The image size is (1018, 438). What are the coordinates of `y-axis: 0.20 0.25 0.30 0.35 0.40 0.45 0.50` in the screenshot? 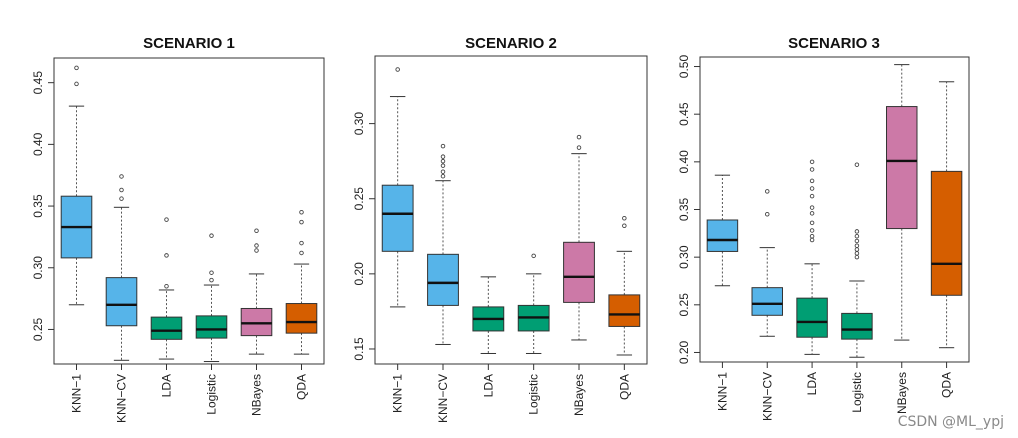 It's located at (688, 209).